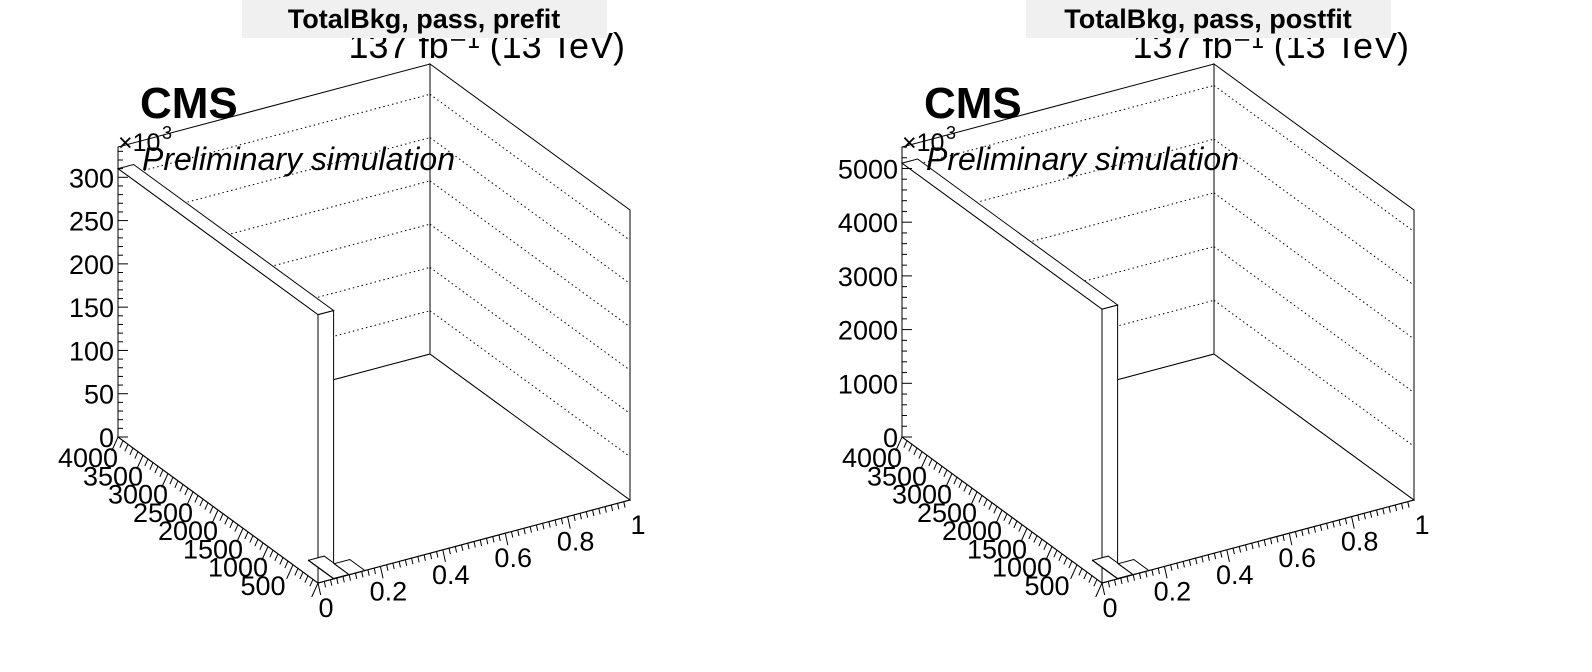 The width and height of the screenshot is (1592, 672). I want to click on right-wall, so click(530, 282).